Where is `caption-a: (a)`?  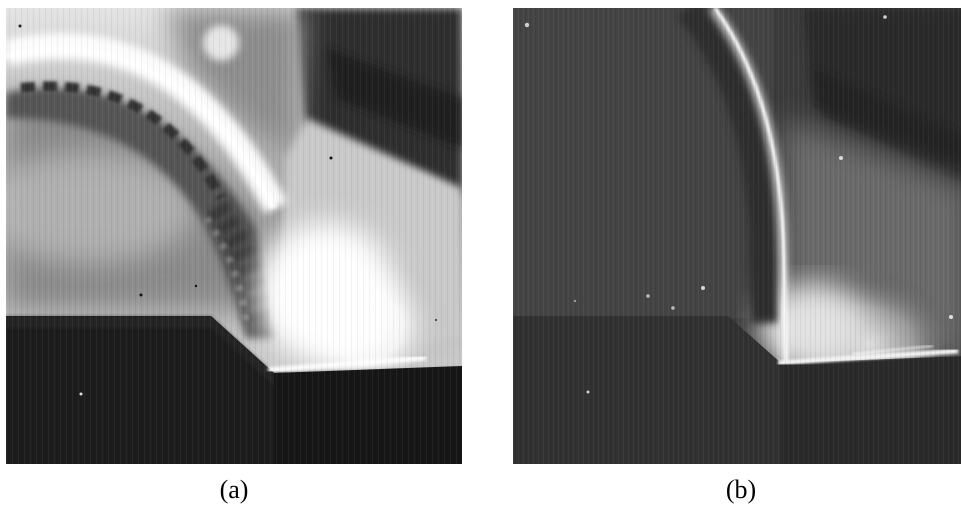
caption-a: (a) is located at coordinates (234, 489).